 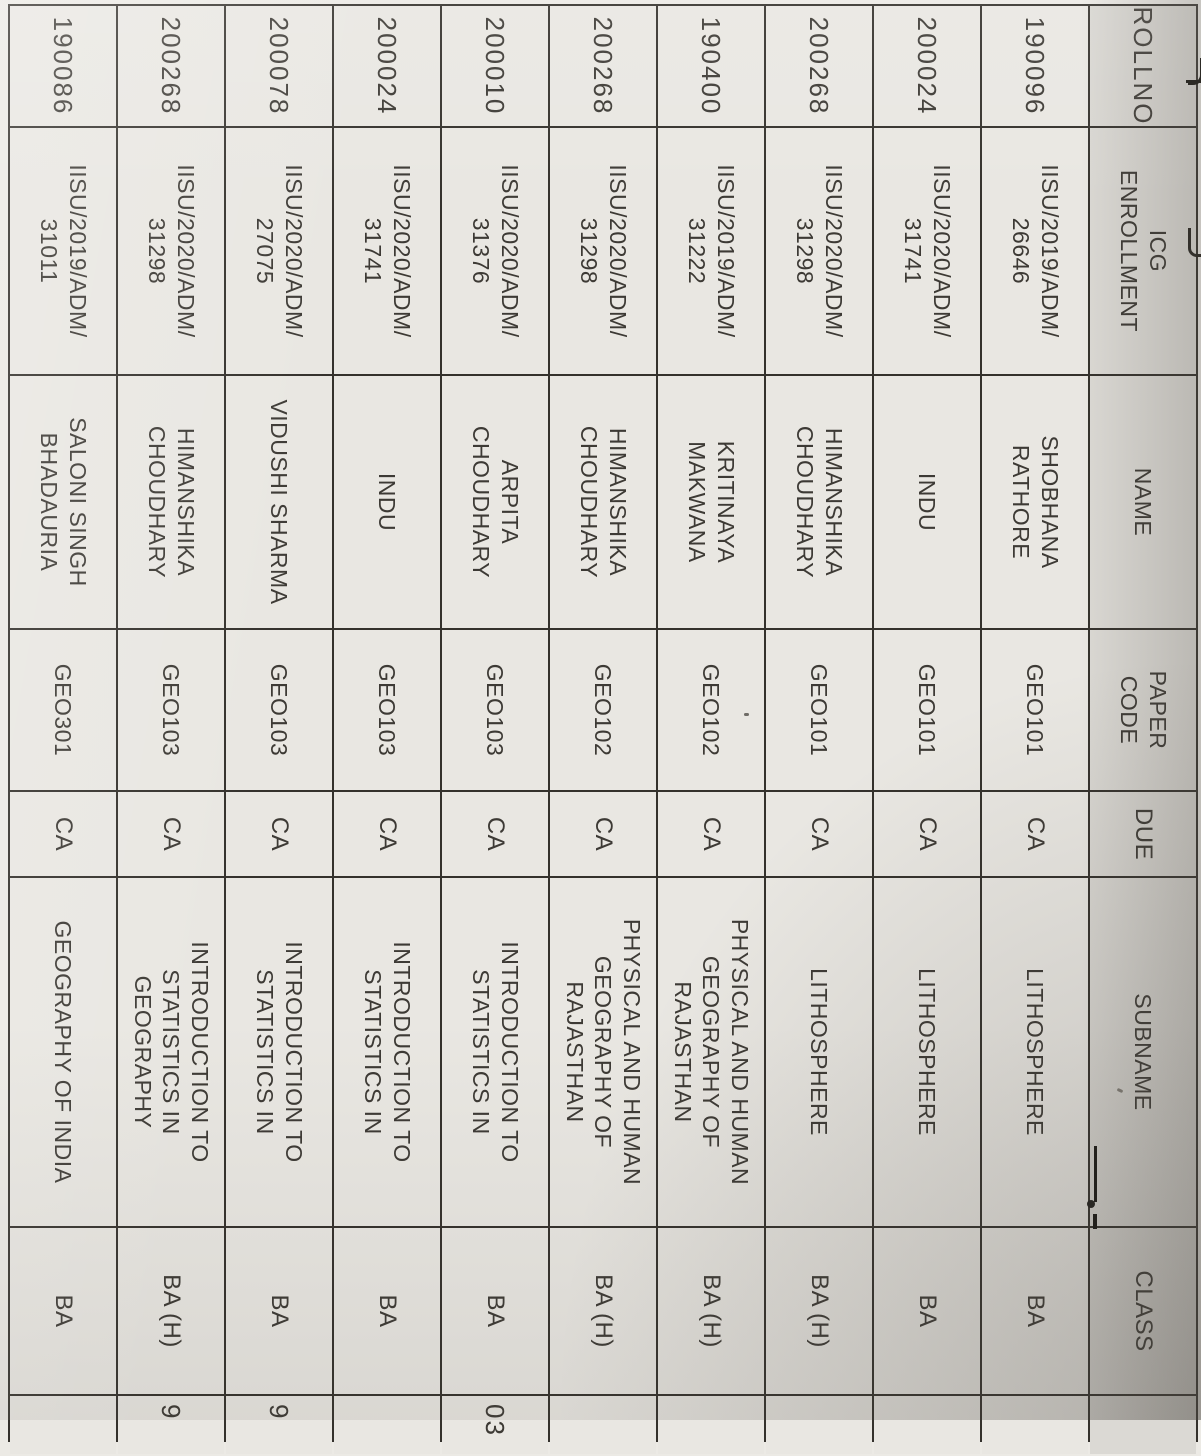 I want to click on column-header-subname: SUBNAME, so click(x=1143, y=1052).